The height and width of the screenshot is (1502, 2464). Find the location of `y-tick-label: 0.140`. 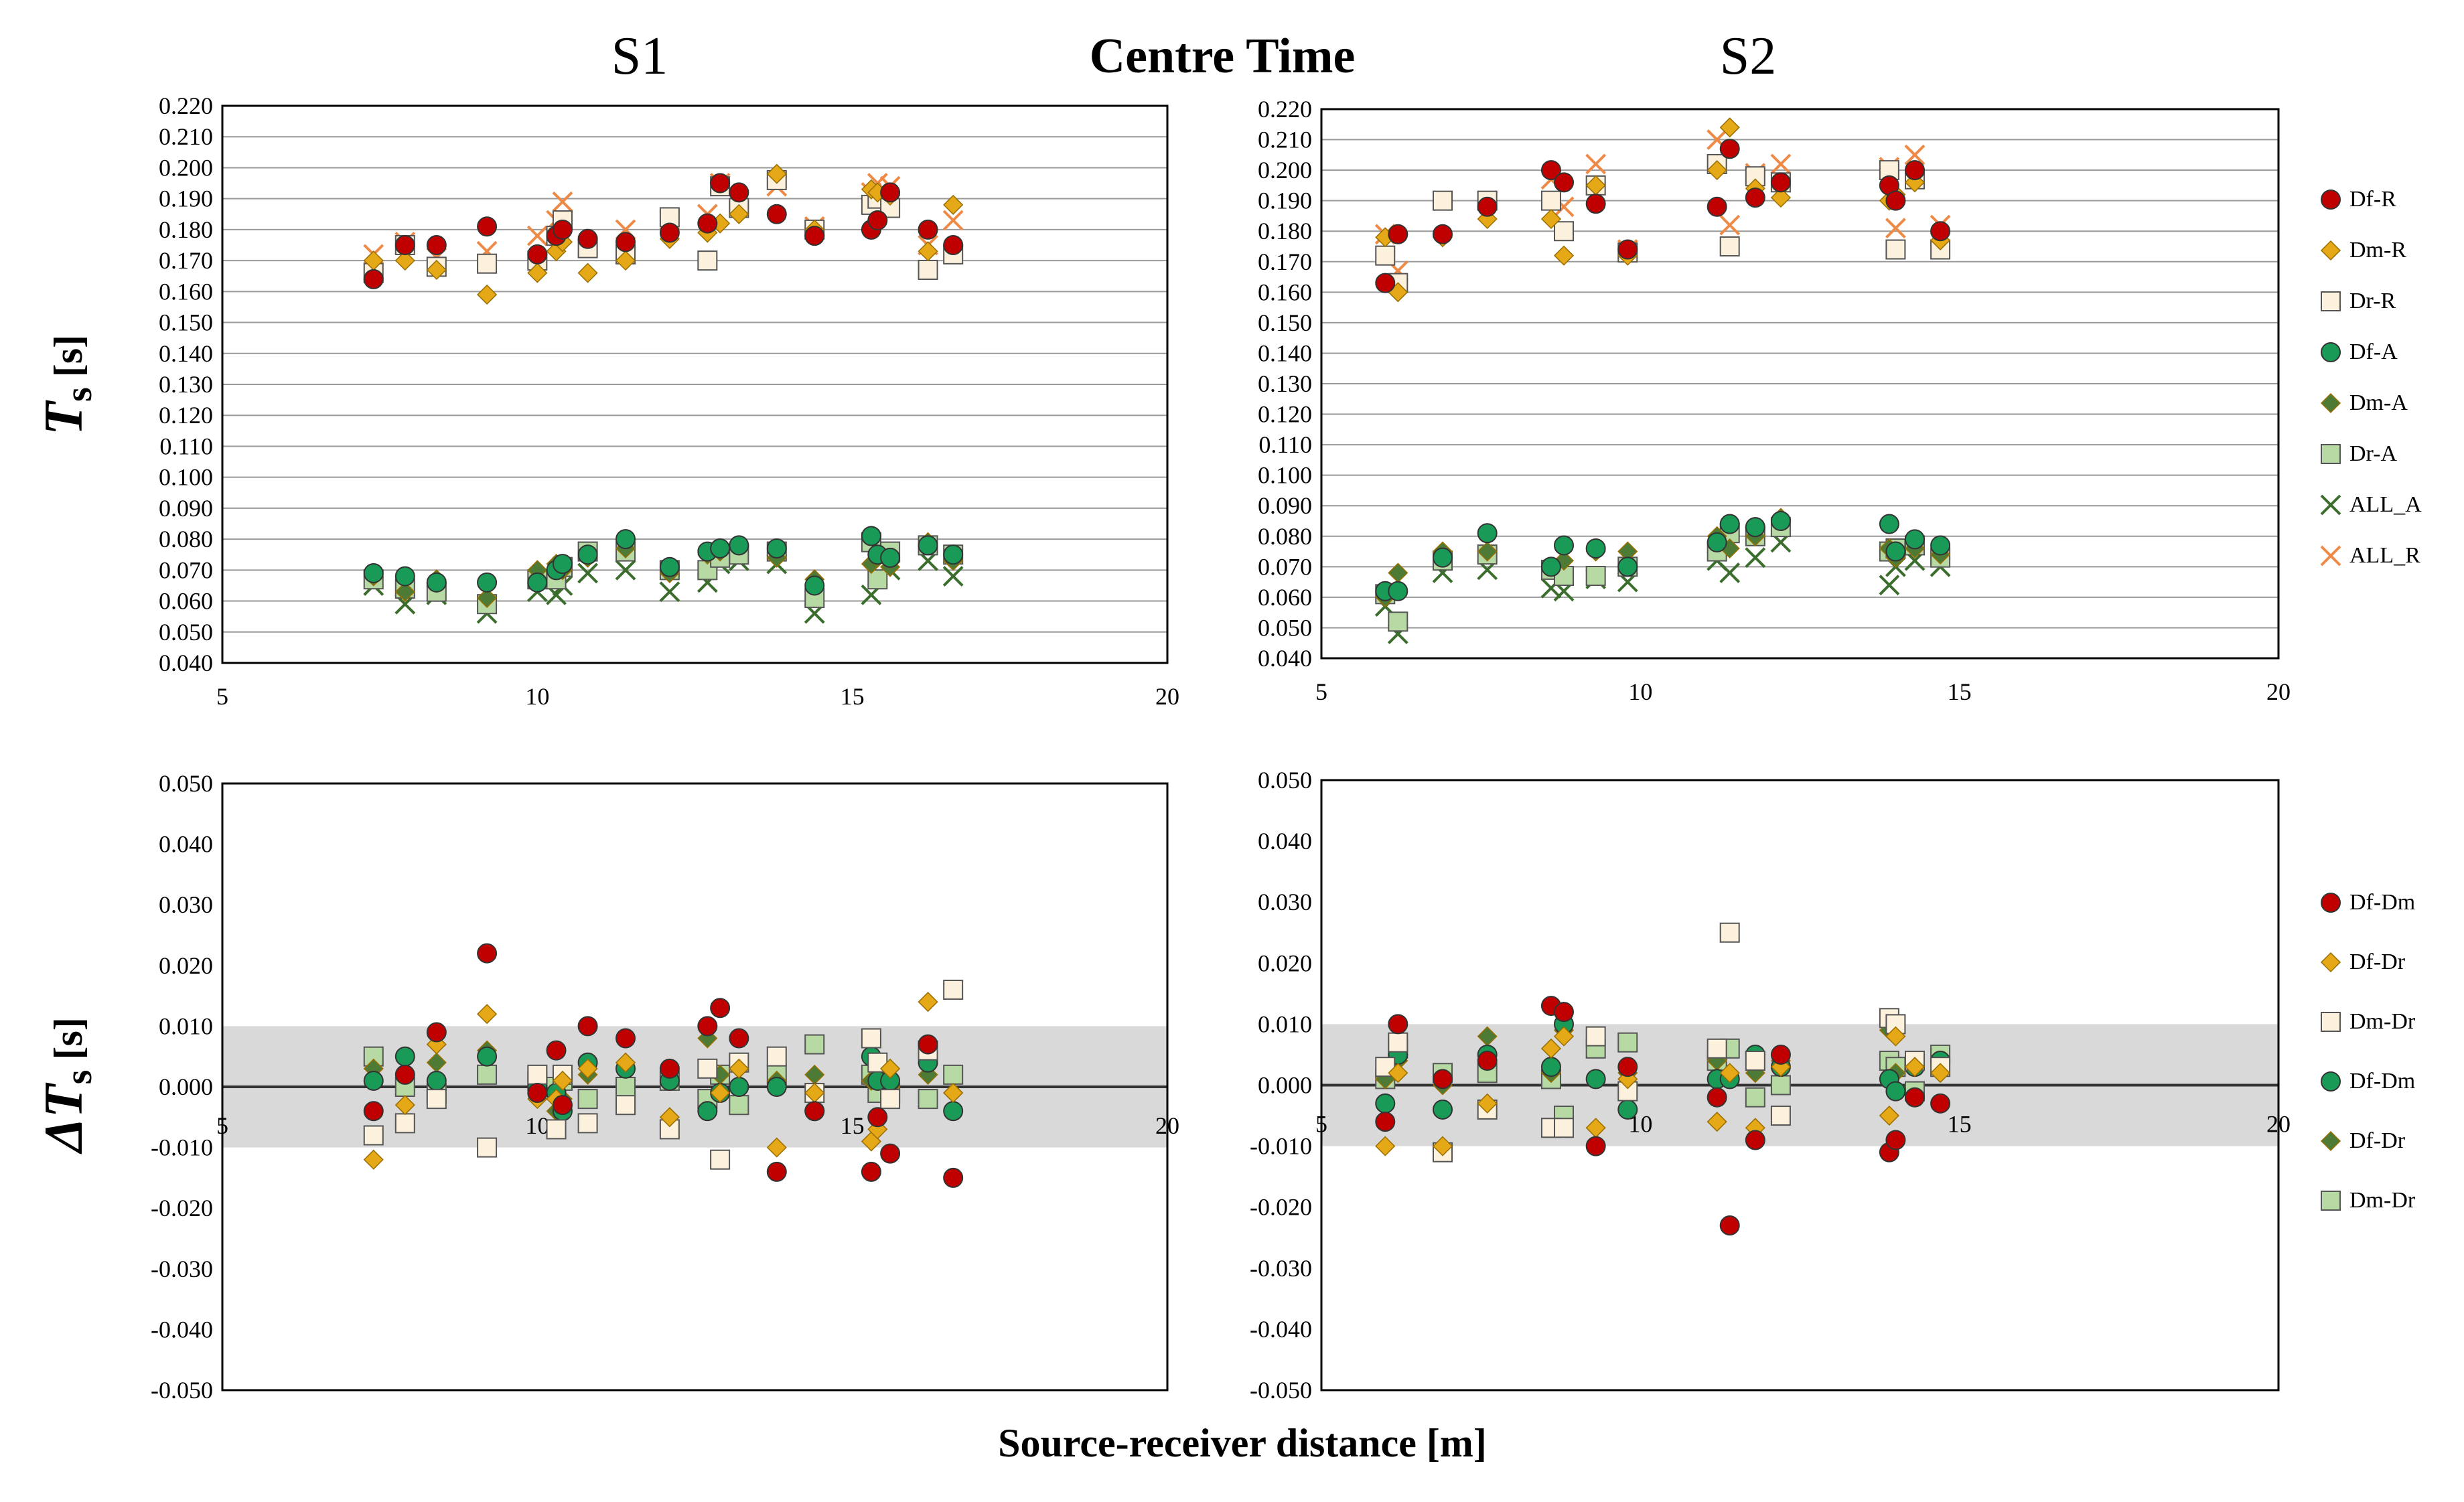

y-tick-label: 0.140 is located at coordinates (186, 353).